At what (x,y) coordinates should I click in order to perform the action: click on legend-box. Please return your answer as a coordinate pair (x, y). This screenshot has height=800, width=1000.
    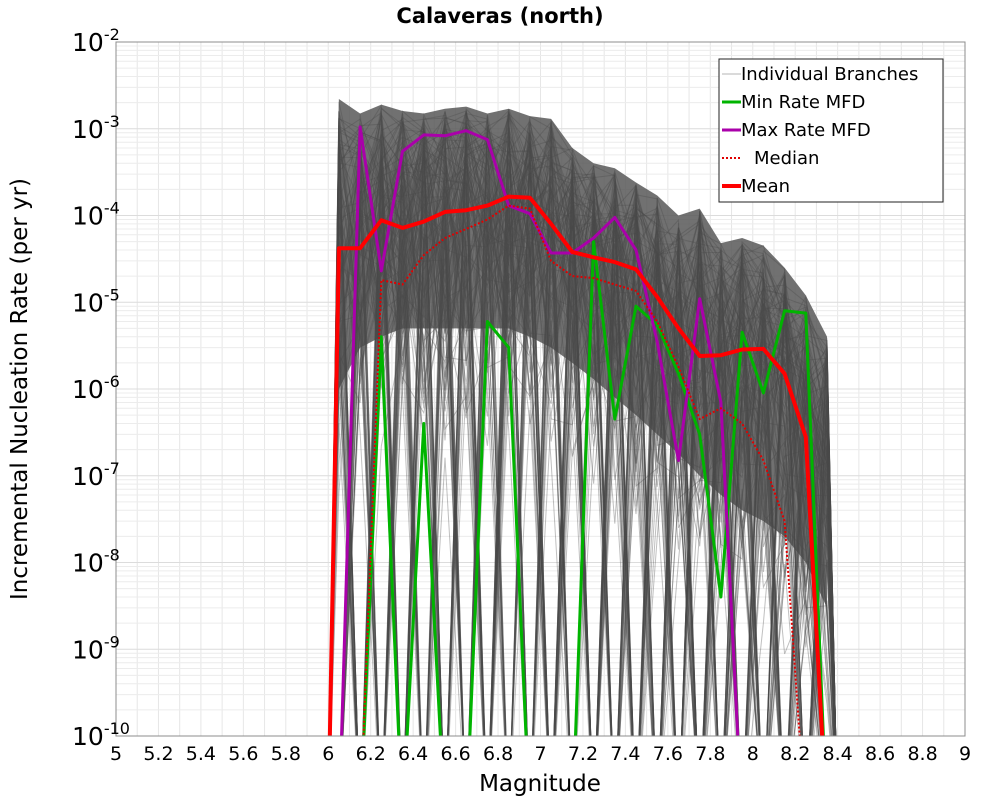
    Looking at the image, I should click on (831, 130).